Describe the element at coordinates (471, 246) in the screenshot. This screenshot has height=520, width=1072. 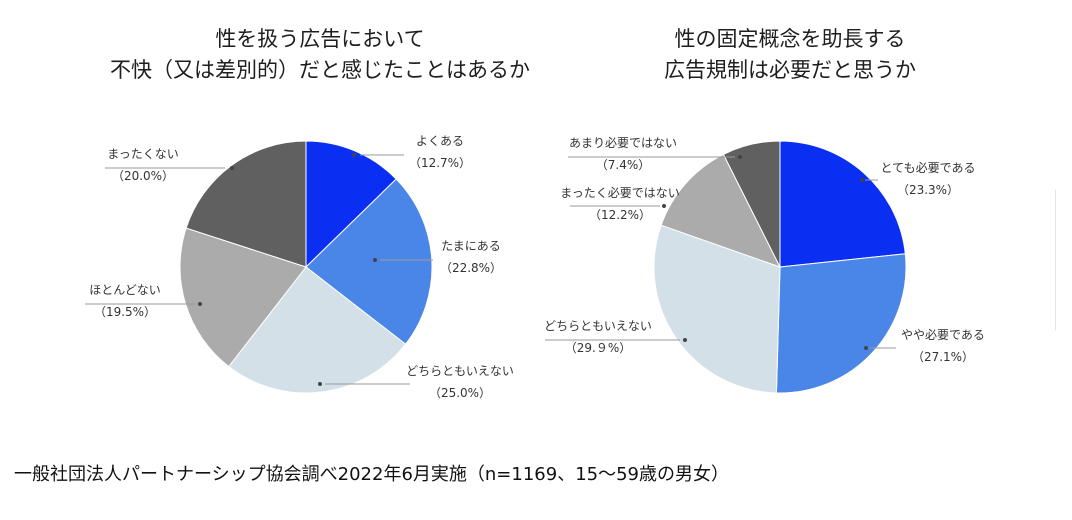
I see `slice-label: たまにある` at that location.